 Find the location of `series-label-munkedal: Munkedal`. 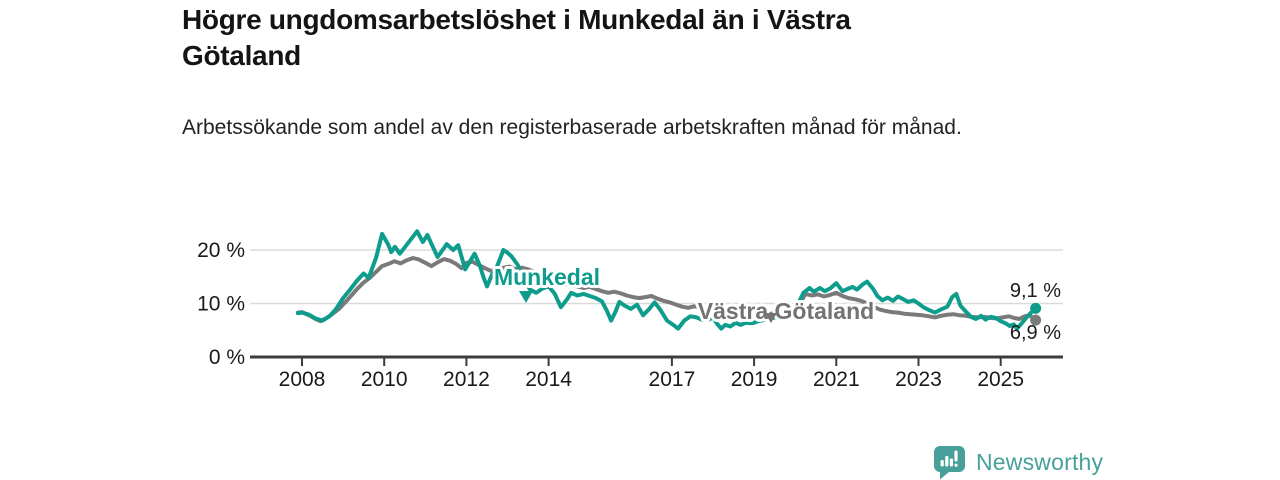

series-label-munkedal: Munkedal is located at coordinates (547, 277).